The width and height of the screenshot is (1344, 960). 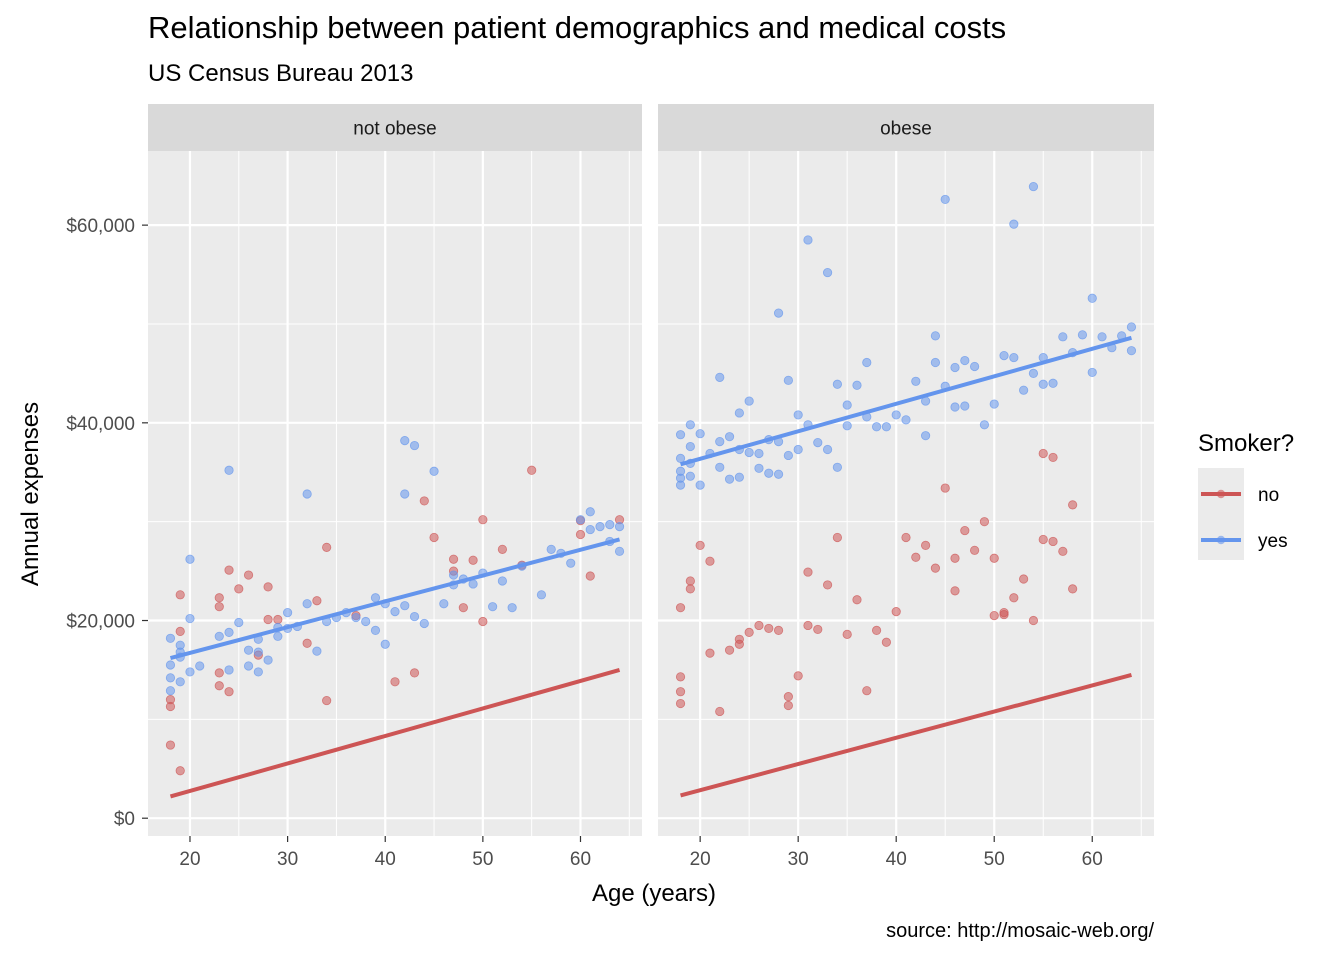 What do you see at coordinates (100, 622) in the screenshot?
I see `y-tick-label: $20,000` at bounding box center [100, 622].